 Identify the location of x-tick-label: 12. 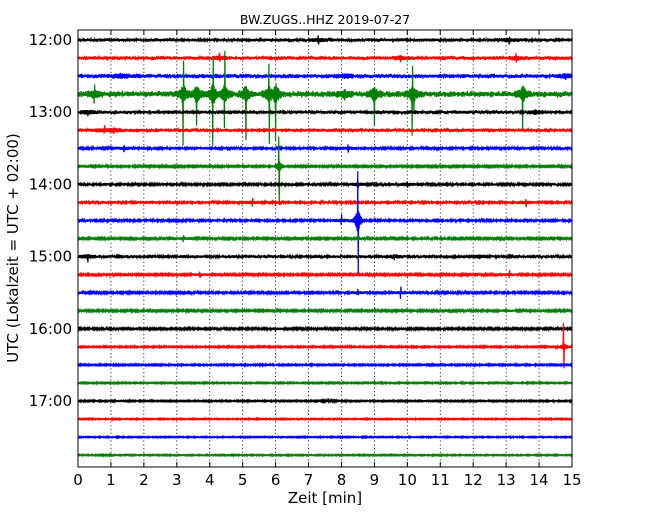
(473, 480).